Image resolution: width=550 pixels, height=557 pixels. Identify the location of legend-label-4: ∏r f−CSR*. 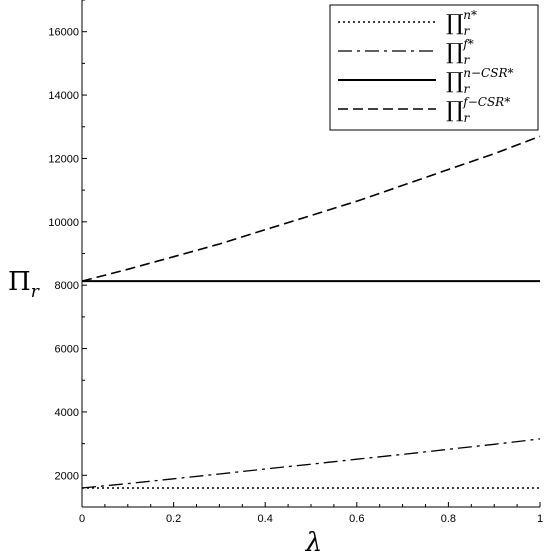
(478, 110).